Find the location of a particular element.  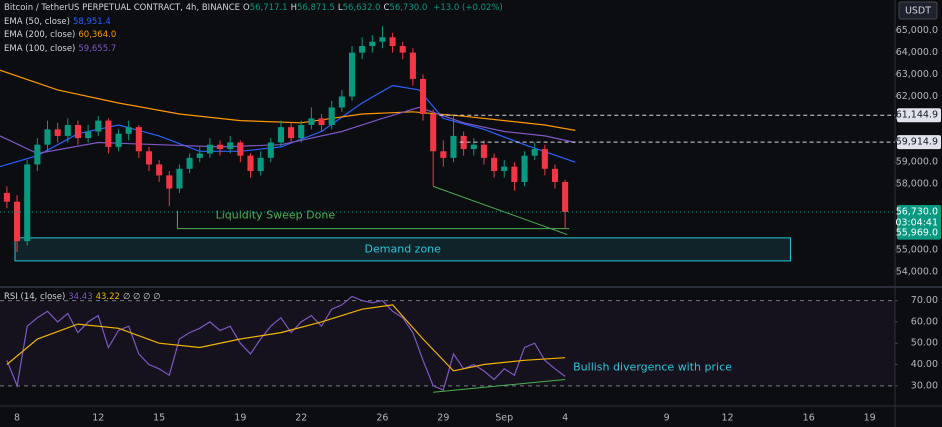

x-tick-label: 26 is located at coordinates (382, 418).